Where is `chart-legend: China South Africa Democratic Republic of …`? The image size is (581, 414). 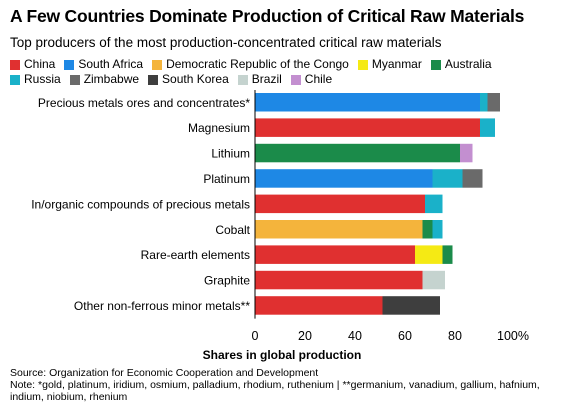
chart-legend: China South Africa Democratic Republic of … is located at coordinates (290, 72).